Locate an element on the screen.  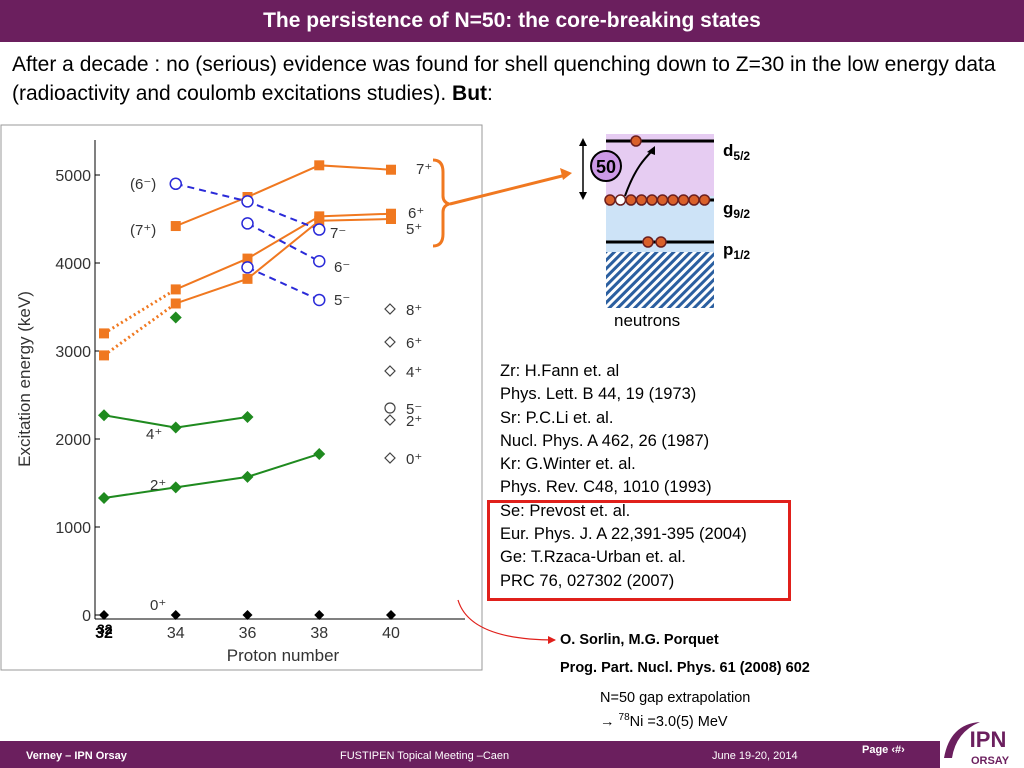
d-level-label: d5/2 is located at coordinates (736, 152).